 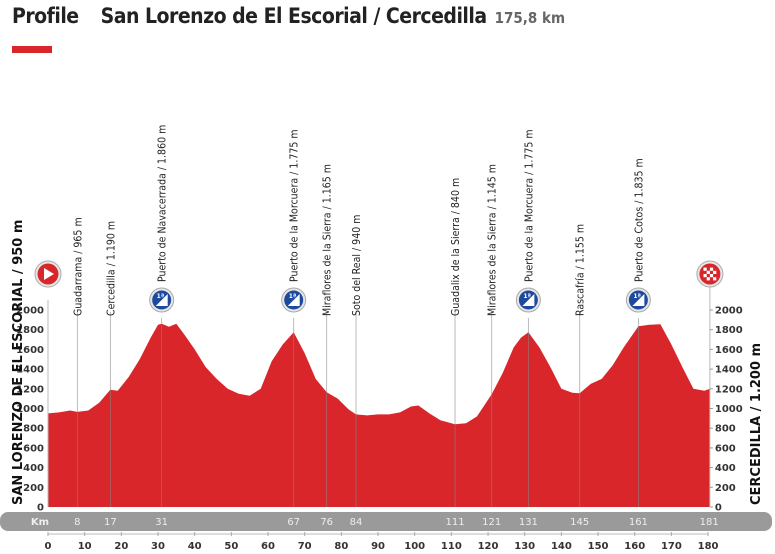 I want to click on km-marker-value: 31, so click(x=161, y=522).